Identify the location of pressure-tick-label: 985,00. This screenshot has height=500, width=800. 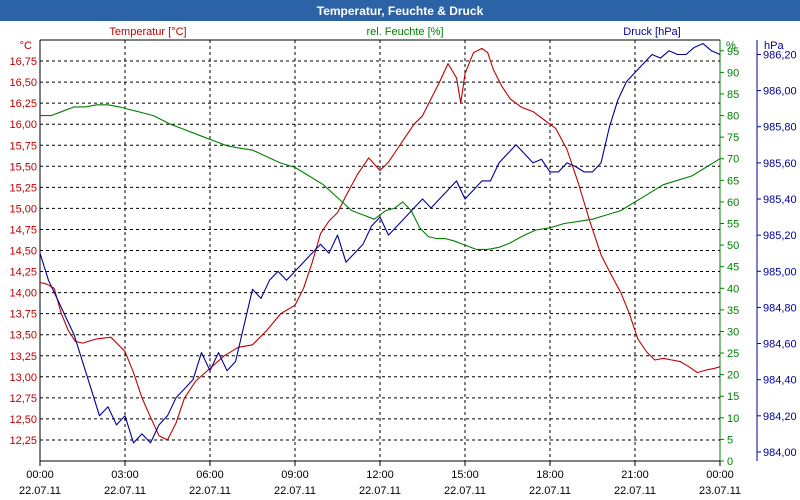
(780, 272).